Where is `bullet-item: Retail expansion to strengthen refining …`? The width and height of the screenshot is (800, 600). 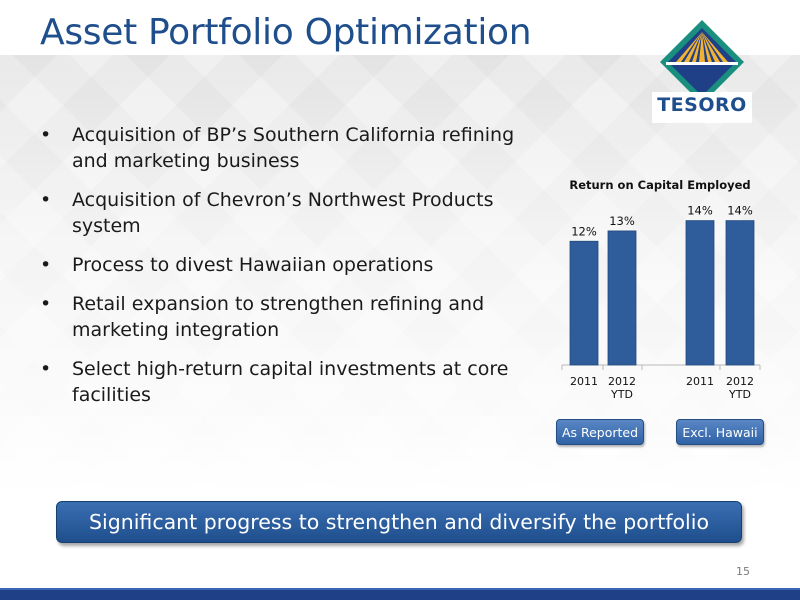 bullet-item: Retail expansion to strengthen refining … is located at coordinates (290, 317).